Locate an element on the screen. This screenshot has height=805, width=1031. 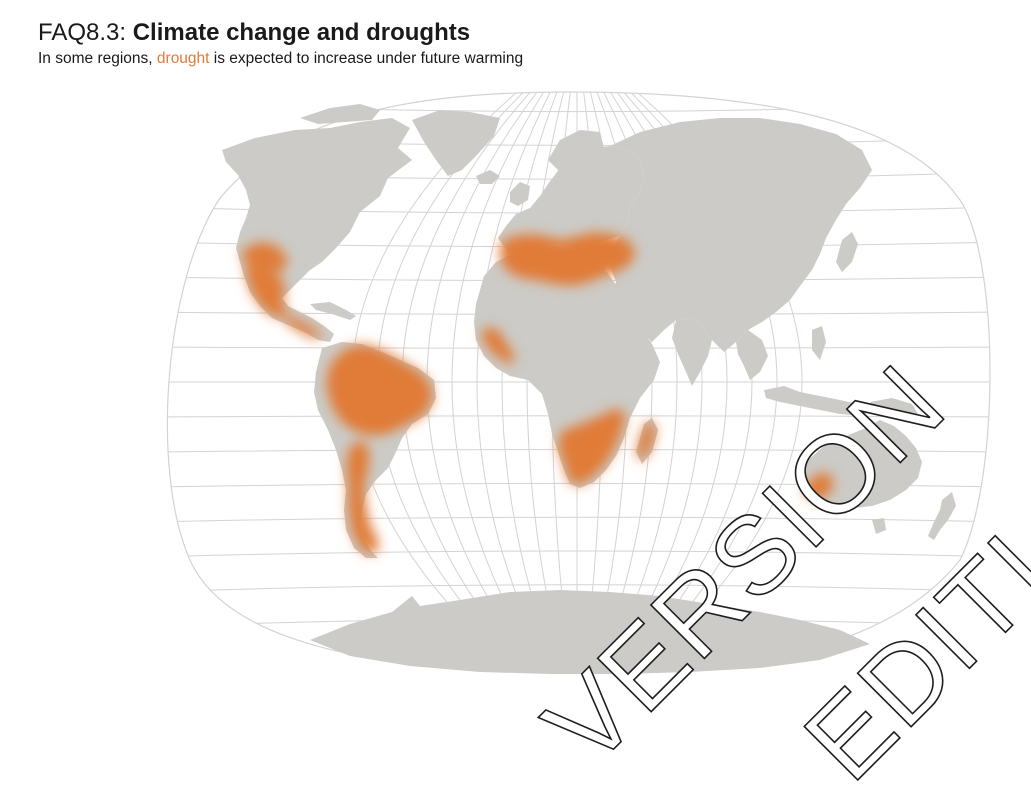
title-text: Climate change and droughts is located at coordinates (301, 32).